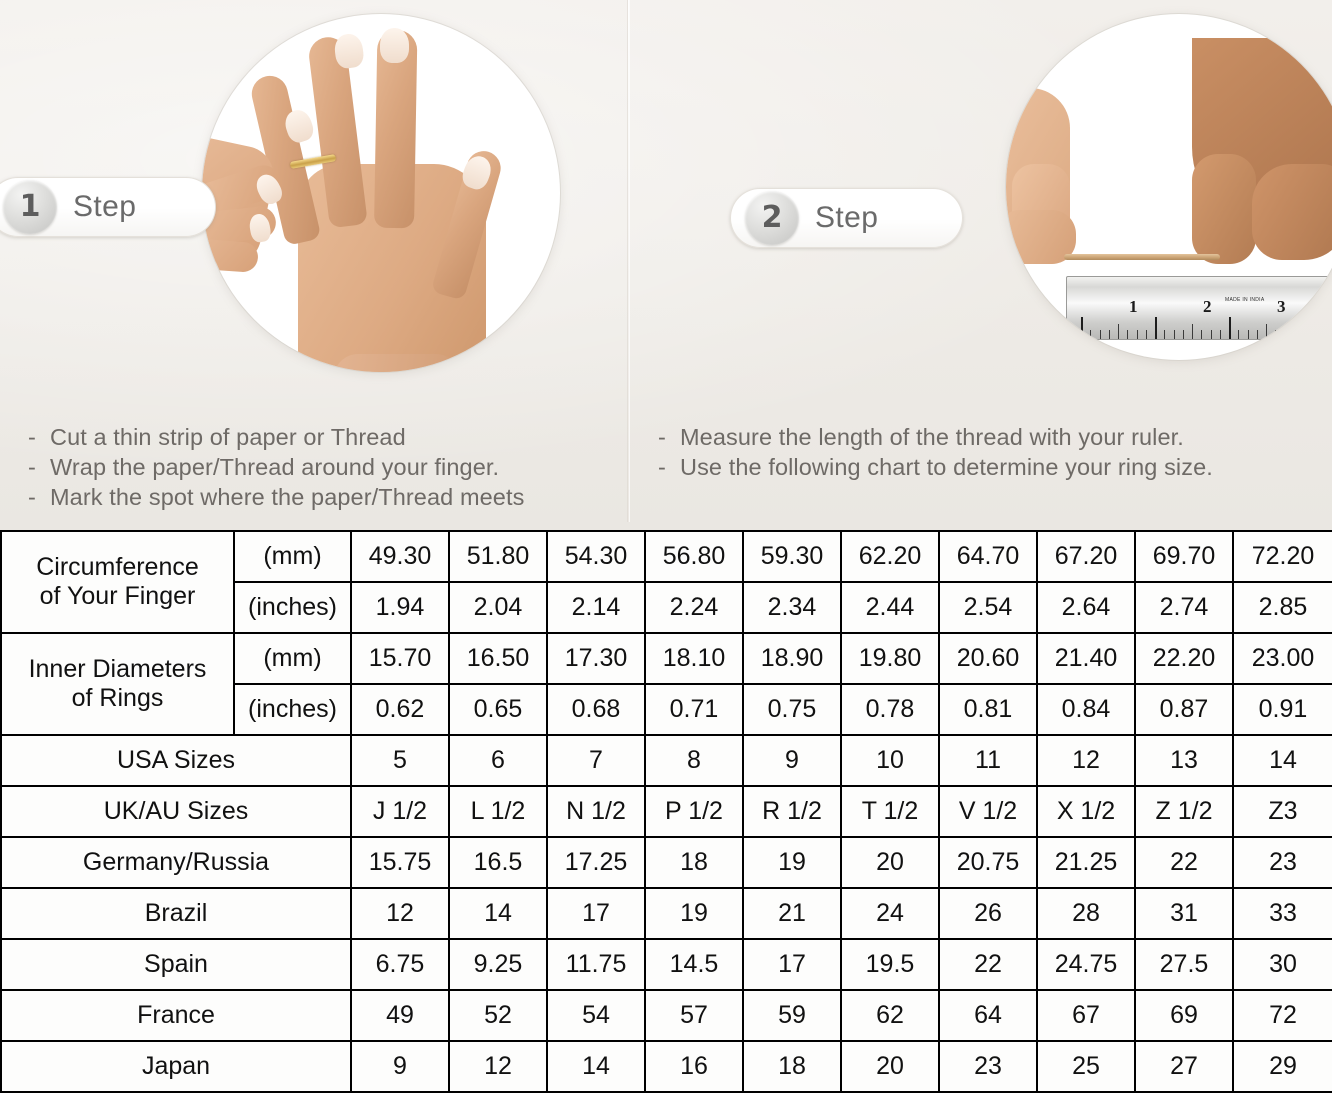 Image resolution: width=1332 pixels, height=1093 pixels. What do you see at coordinates (1199, 308) in the screenshot?
I see `ruler: MADE IN INDIA 1 2 3` at bounding box center [1199, 308].